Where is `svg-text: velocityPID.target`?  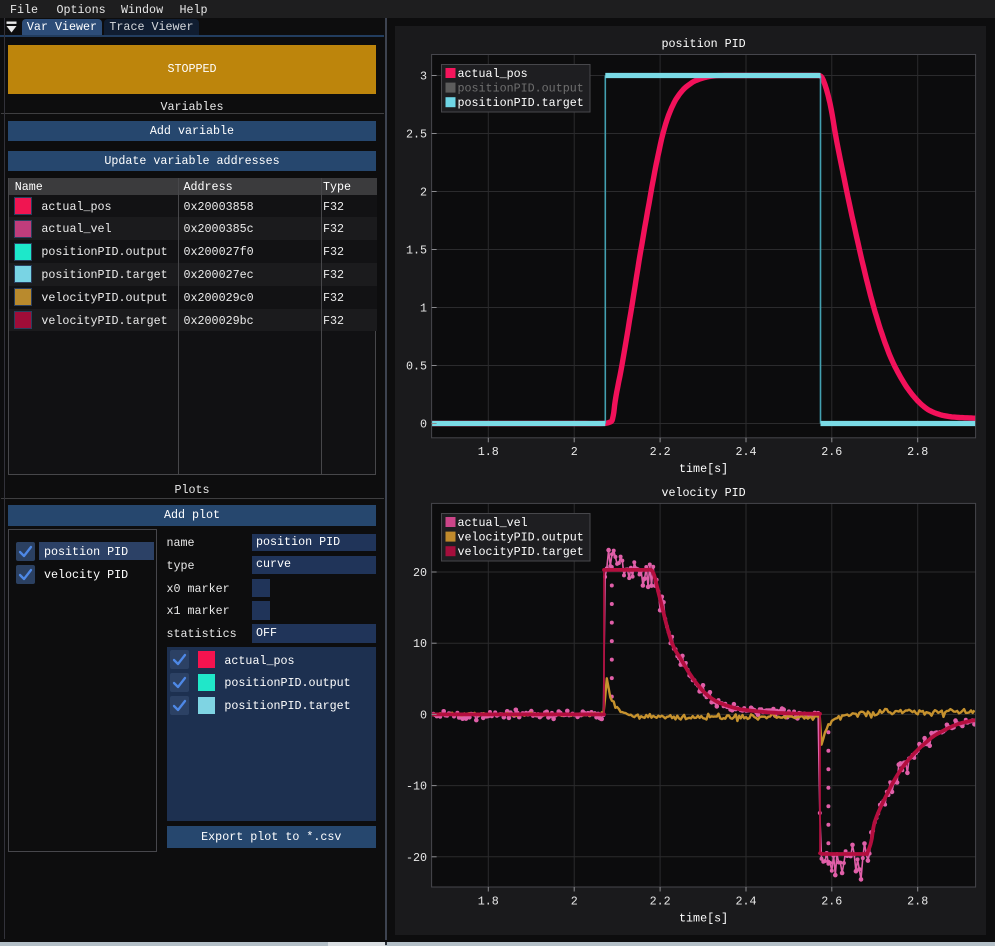
svg-text: velocityPID.target is located at coordinates (521, 552).